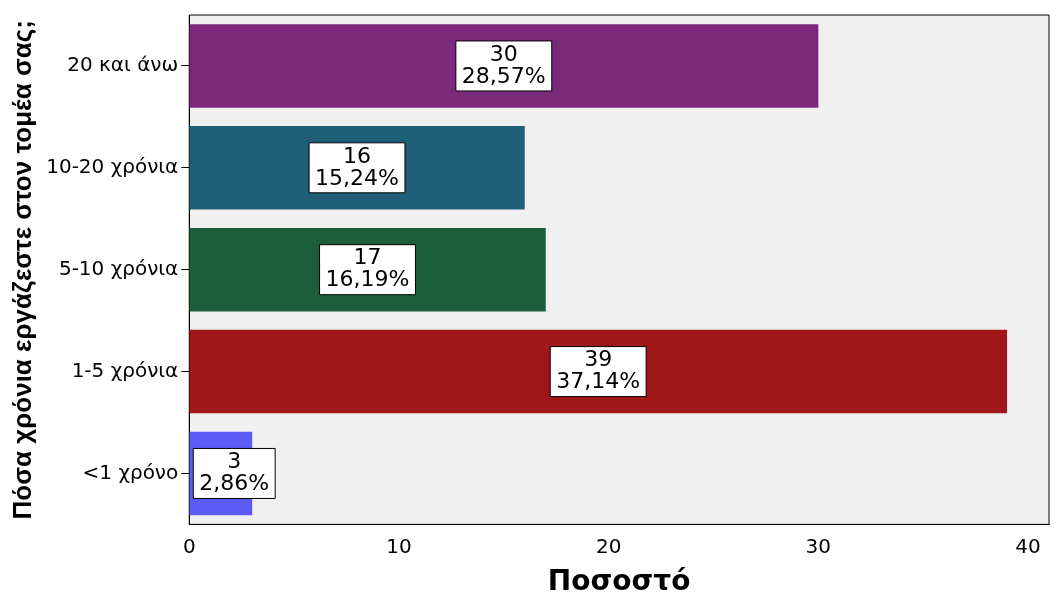  I want to click on y-tick-label: 20 και άνω, so click(123, 64).